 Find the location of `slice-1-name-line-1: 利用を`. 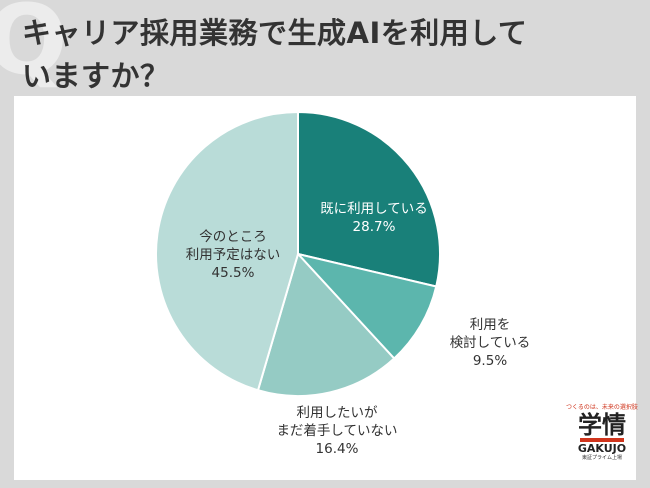

slice-1-name-line-1: 利用を is located at coordinates (490, 325).